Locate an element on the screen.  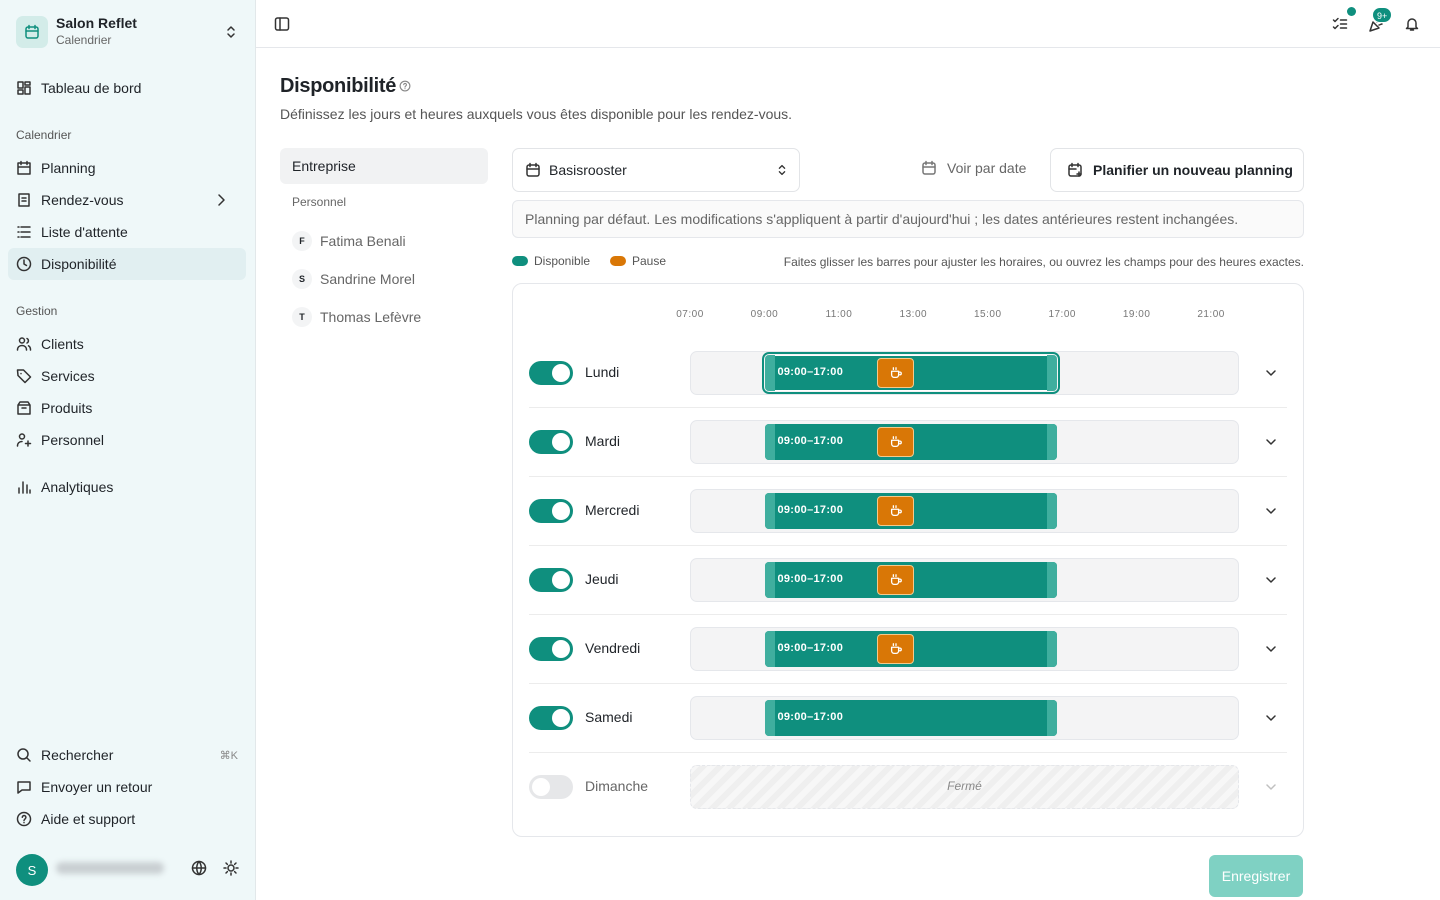
nav-section-title: Calendrier is located at coordinates (44, 135).